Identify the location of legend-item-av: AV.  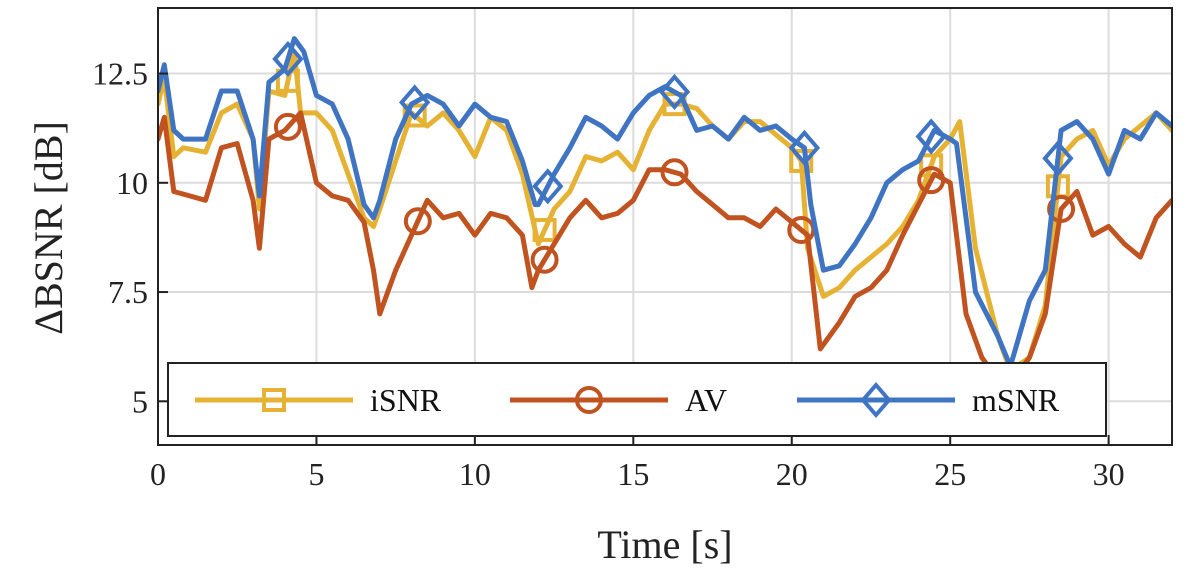
(618, 400).